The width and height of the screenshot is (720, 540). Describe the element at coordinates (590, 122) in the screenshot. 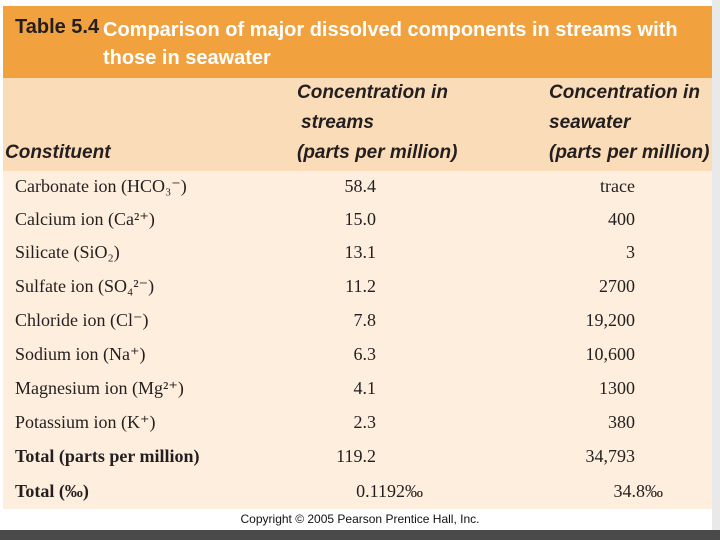

I see `header-line: seawater` at that location.